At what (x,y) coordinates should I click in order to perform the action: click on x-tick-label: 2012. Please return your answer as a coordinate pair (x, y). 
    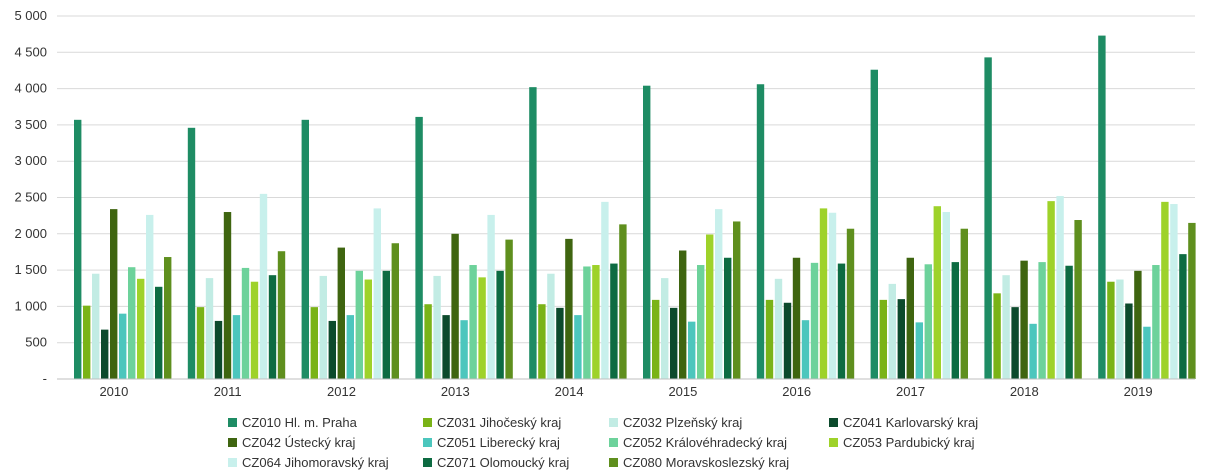
    Looking at the image, I should click on (341, 391).